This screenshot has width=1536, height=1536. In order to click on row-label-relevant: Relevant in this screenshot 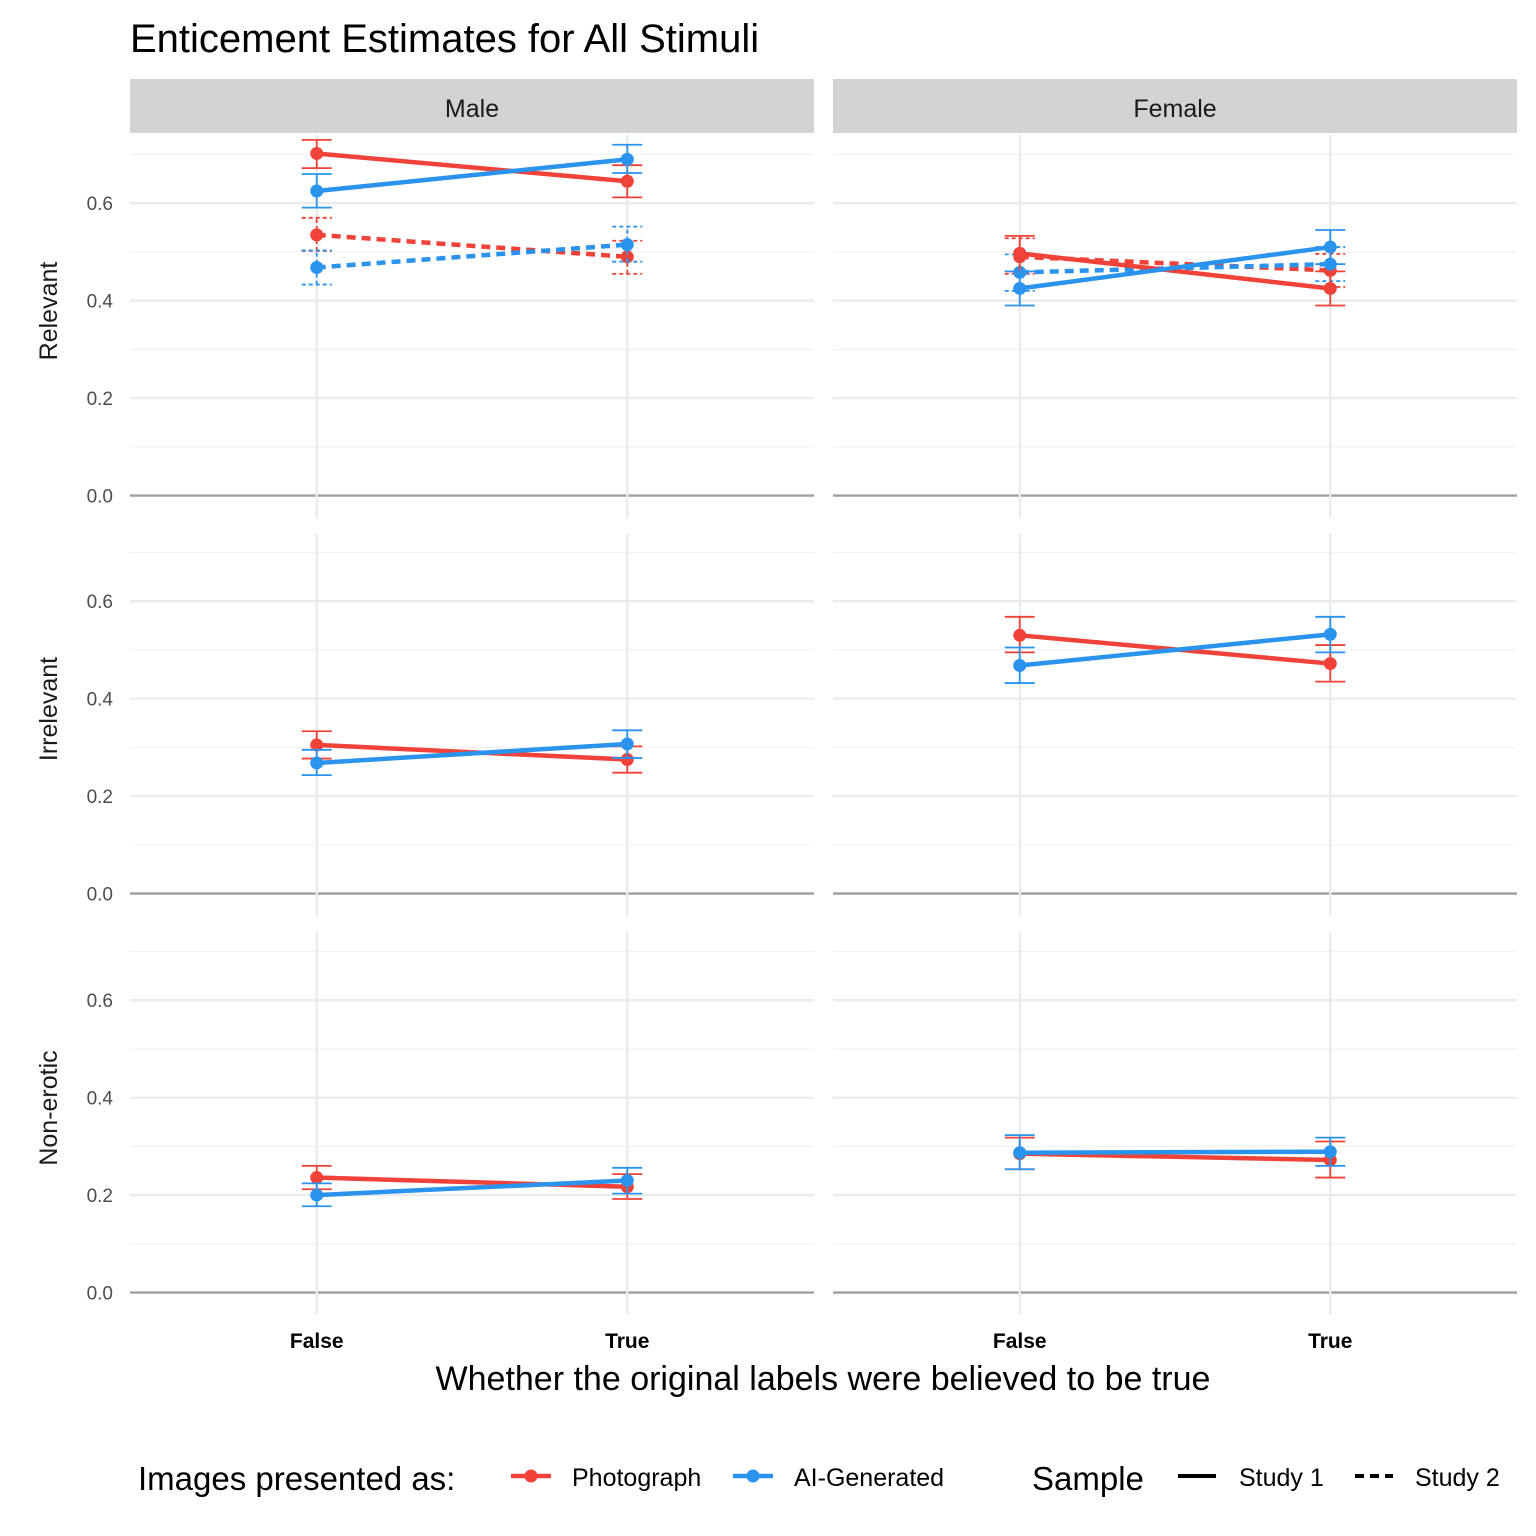, I will do `click(49, 311)`.